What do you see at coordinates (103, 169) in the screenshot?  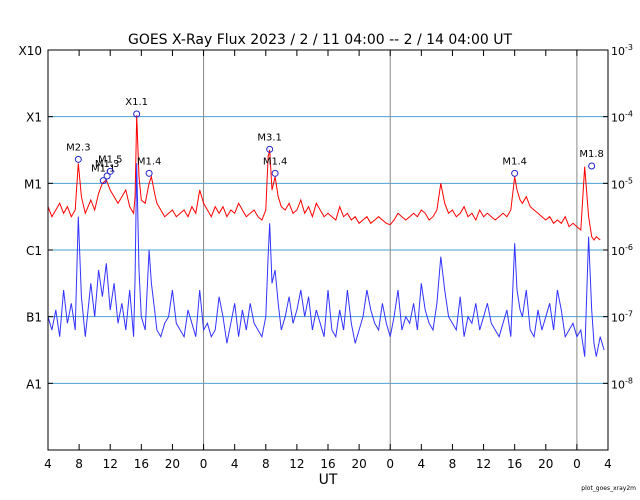 I see `flare-label: M1.1` at bounding box center [103, 169].